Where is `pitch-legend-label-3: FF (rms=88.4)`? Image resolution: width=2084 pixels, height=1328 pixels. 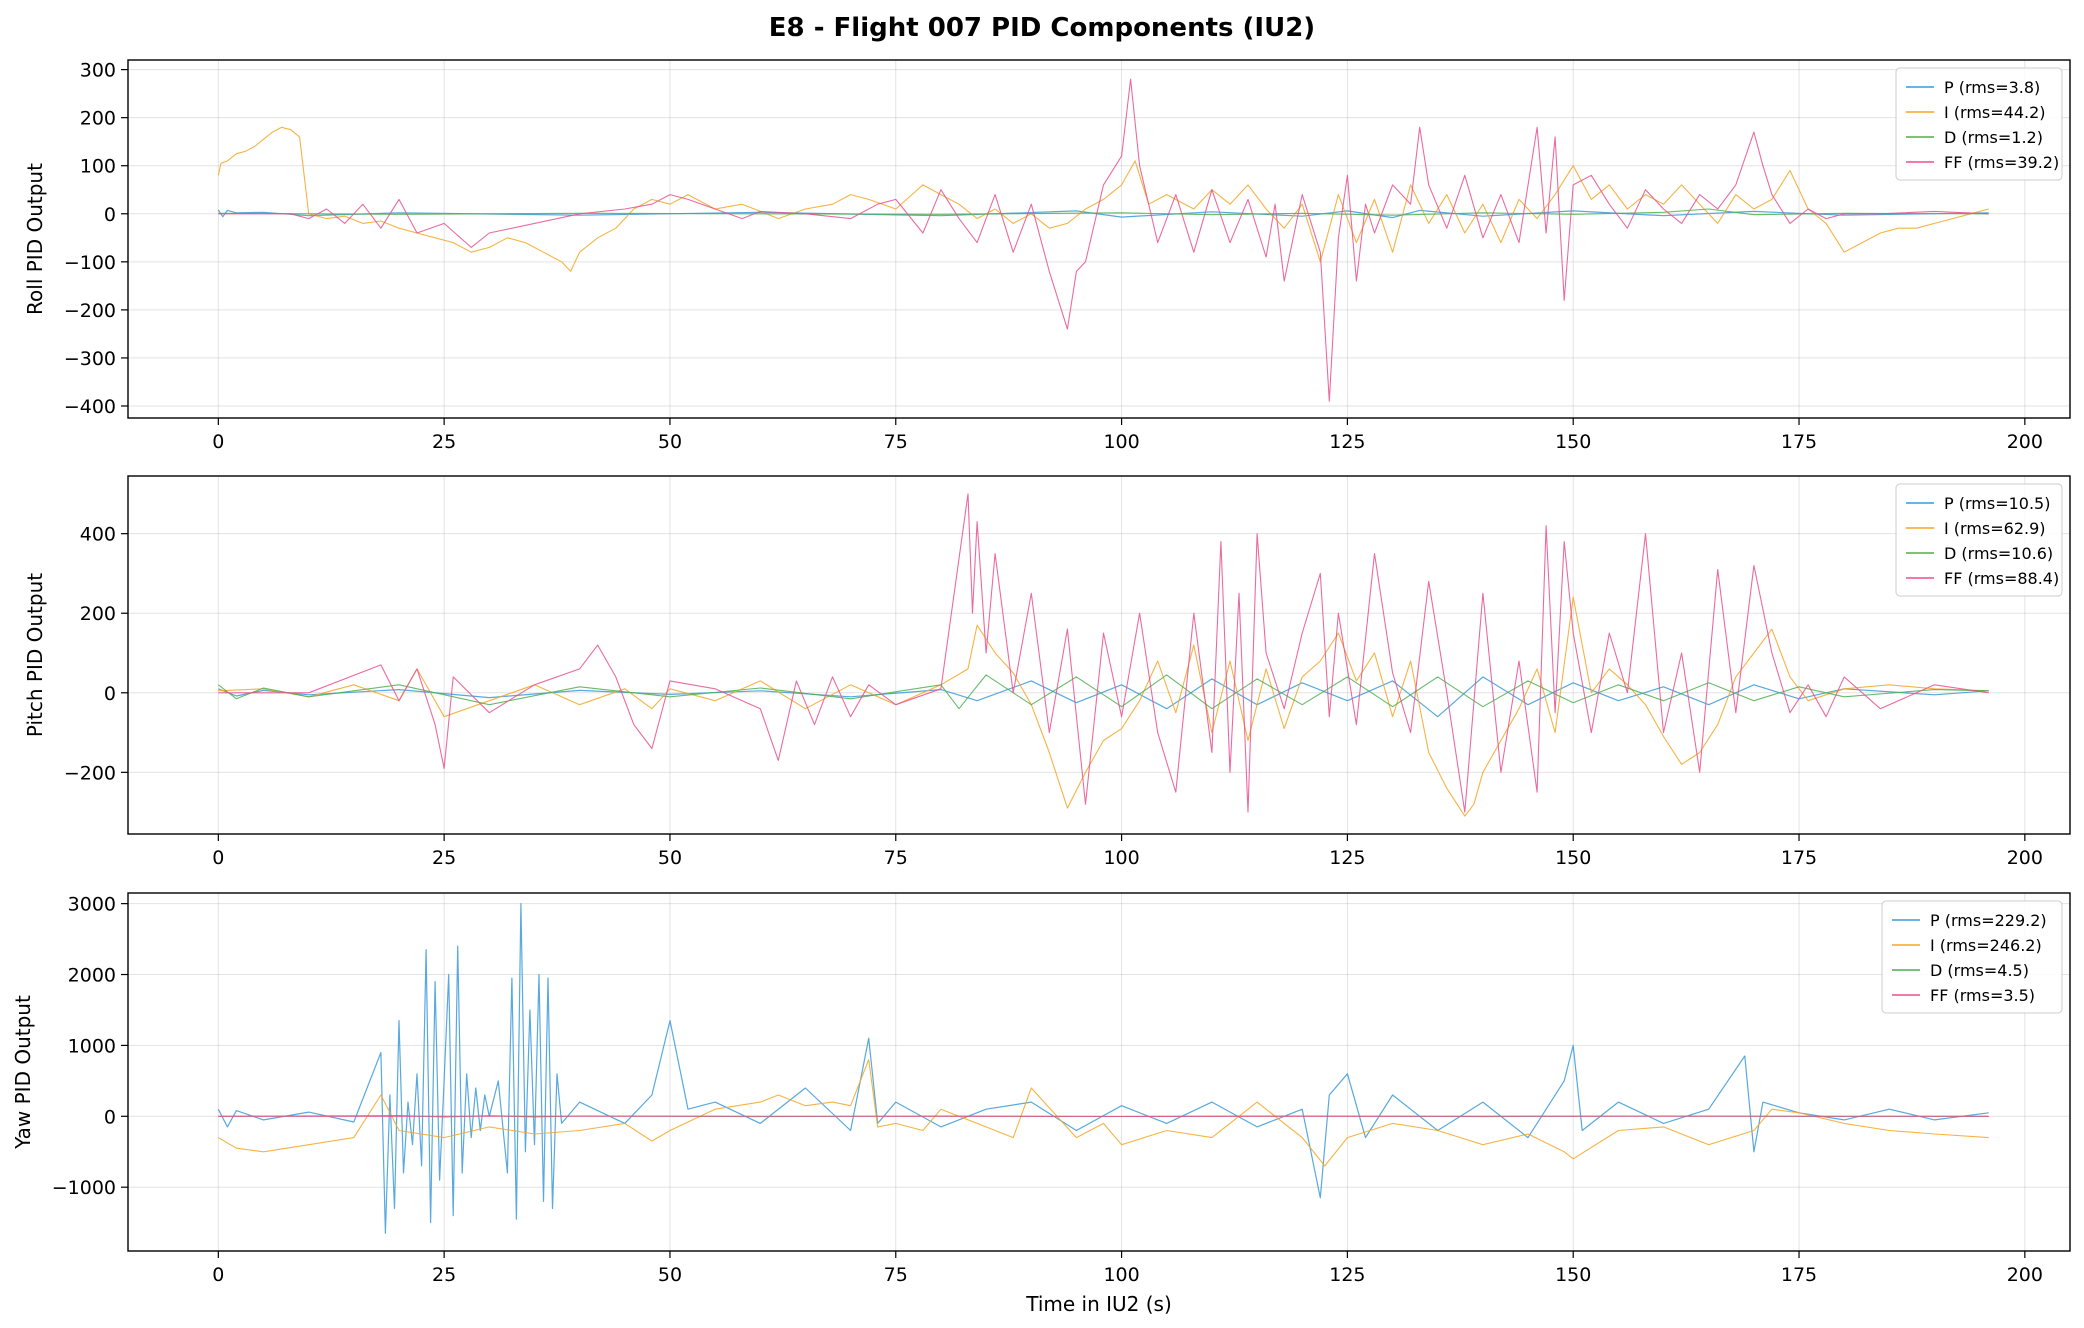 pitch-legend-label-3: FF (rms=88.4) is located at coordinates (2001, 578).